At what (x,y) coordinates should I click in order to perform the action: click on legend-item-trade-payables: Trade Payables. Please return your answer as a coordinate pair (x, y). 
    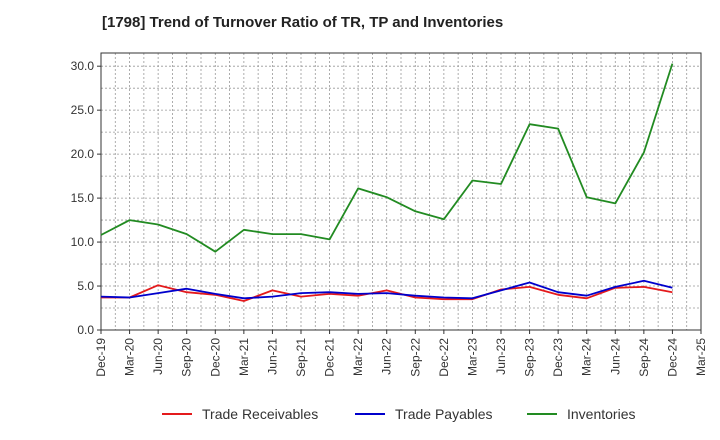
    Looking at the image, I should click on (424, 414).